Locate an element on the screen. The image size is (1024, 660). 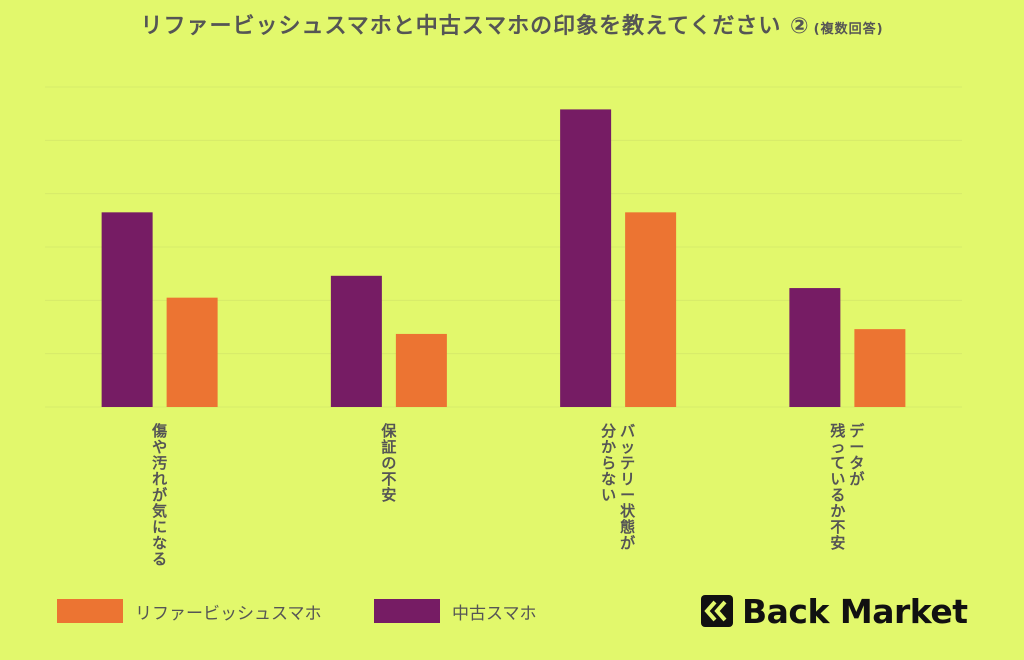
back-market-chevron-logo-icon is located at coordinates (717, 611).